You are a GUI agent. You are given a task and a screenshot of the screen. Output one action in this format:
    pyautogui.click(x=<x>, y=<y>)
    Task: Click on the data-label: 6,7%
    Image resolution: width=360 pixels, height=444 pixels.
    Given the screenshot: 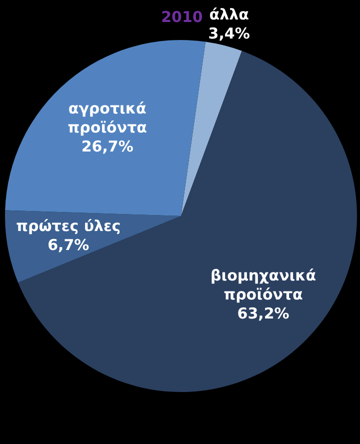 What is the action you would take?
    pyautogui.click(x=69, y=245)
    